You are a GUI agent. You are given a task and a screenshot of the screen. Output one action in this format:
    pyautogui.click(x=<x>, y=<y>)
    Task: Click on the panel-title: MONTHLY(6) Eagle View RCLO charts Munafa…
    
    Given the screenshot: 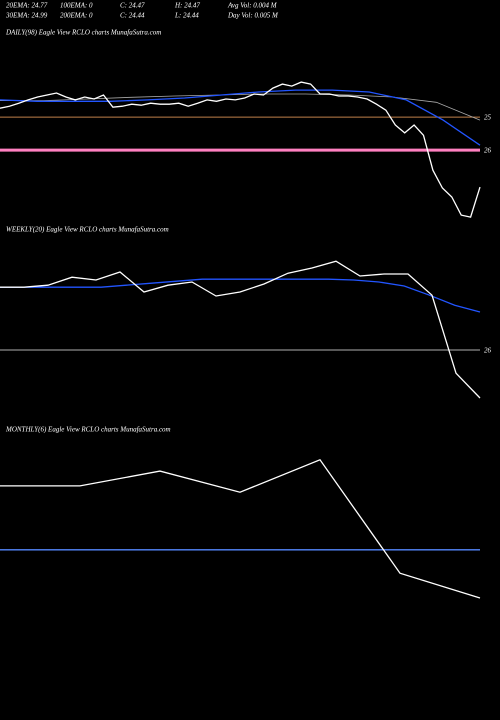 What is the action you would take?
    pyautogui.click(x=88, y=430)
    